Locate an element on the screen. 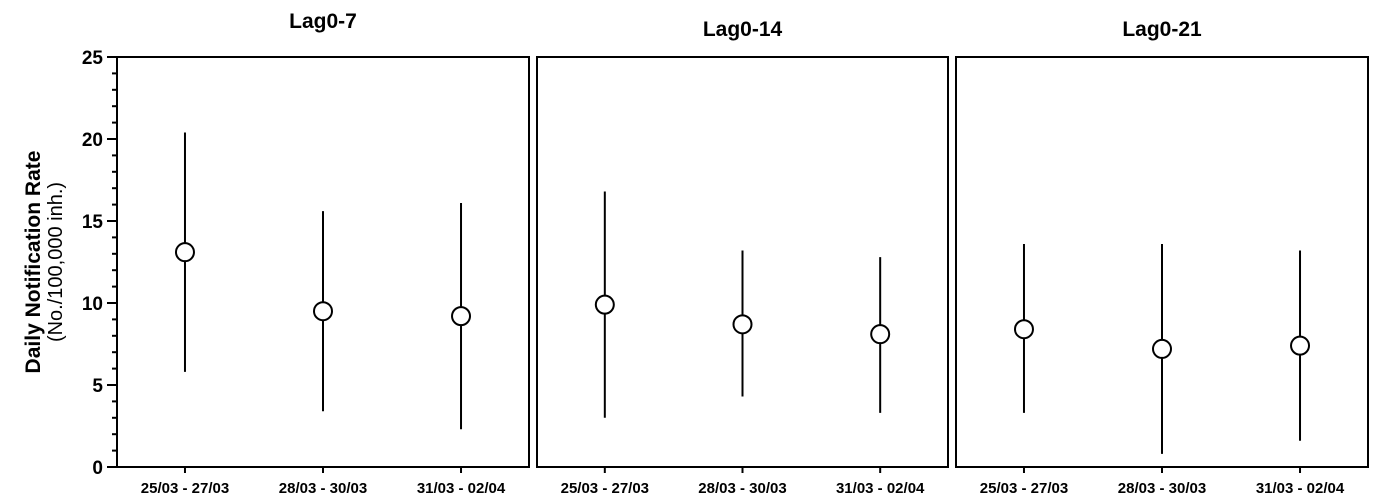  y-tick-label: 5 is located at coordinates (97, 386).